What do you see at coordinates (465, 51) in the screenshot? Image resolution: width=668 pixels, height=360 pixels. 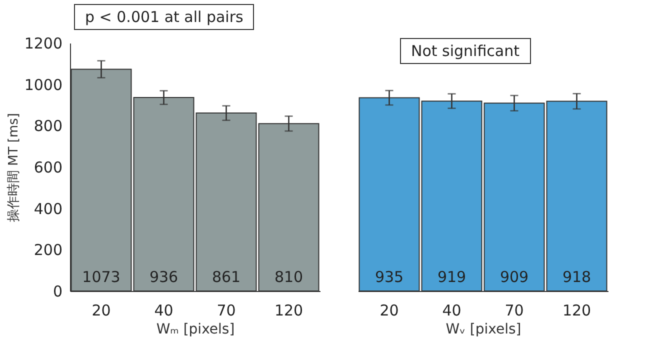 I see `annotation: Not significant` at bounding box center [465, 51].